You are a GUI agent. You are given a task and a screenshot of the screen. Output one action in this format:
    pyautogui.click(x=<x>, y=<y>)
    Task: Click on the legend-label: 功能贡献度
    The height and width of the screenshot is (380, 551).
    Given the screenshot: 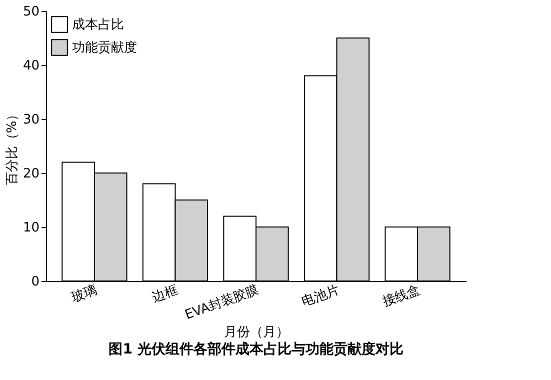 What is the action you would take?
    pyautogui.click(x=104, y=48)
    